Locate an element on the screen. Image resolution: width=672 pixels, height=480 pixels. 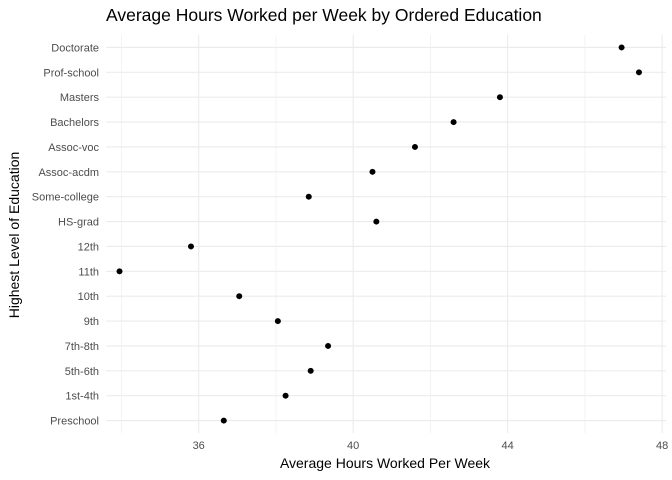
x-axis-ticks: 36 40 44 48 is located at coordinates (431, 446).